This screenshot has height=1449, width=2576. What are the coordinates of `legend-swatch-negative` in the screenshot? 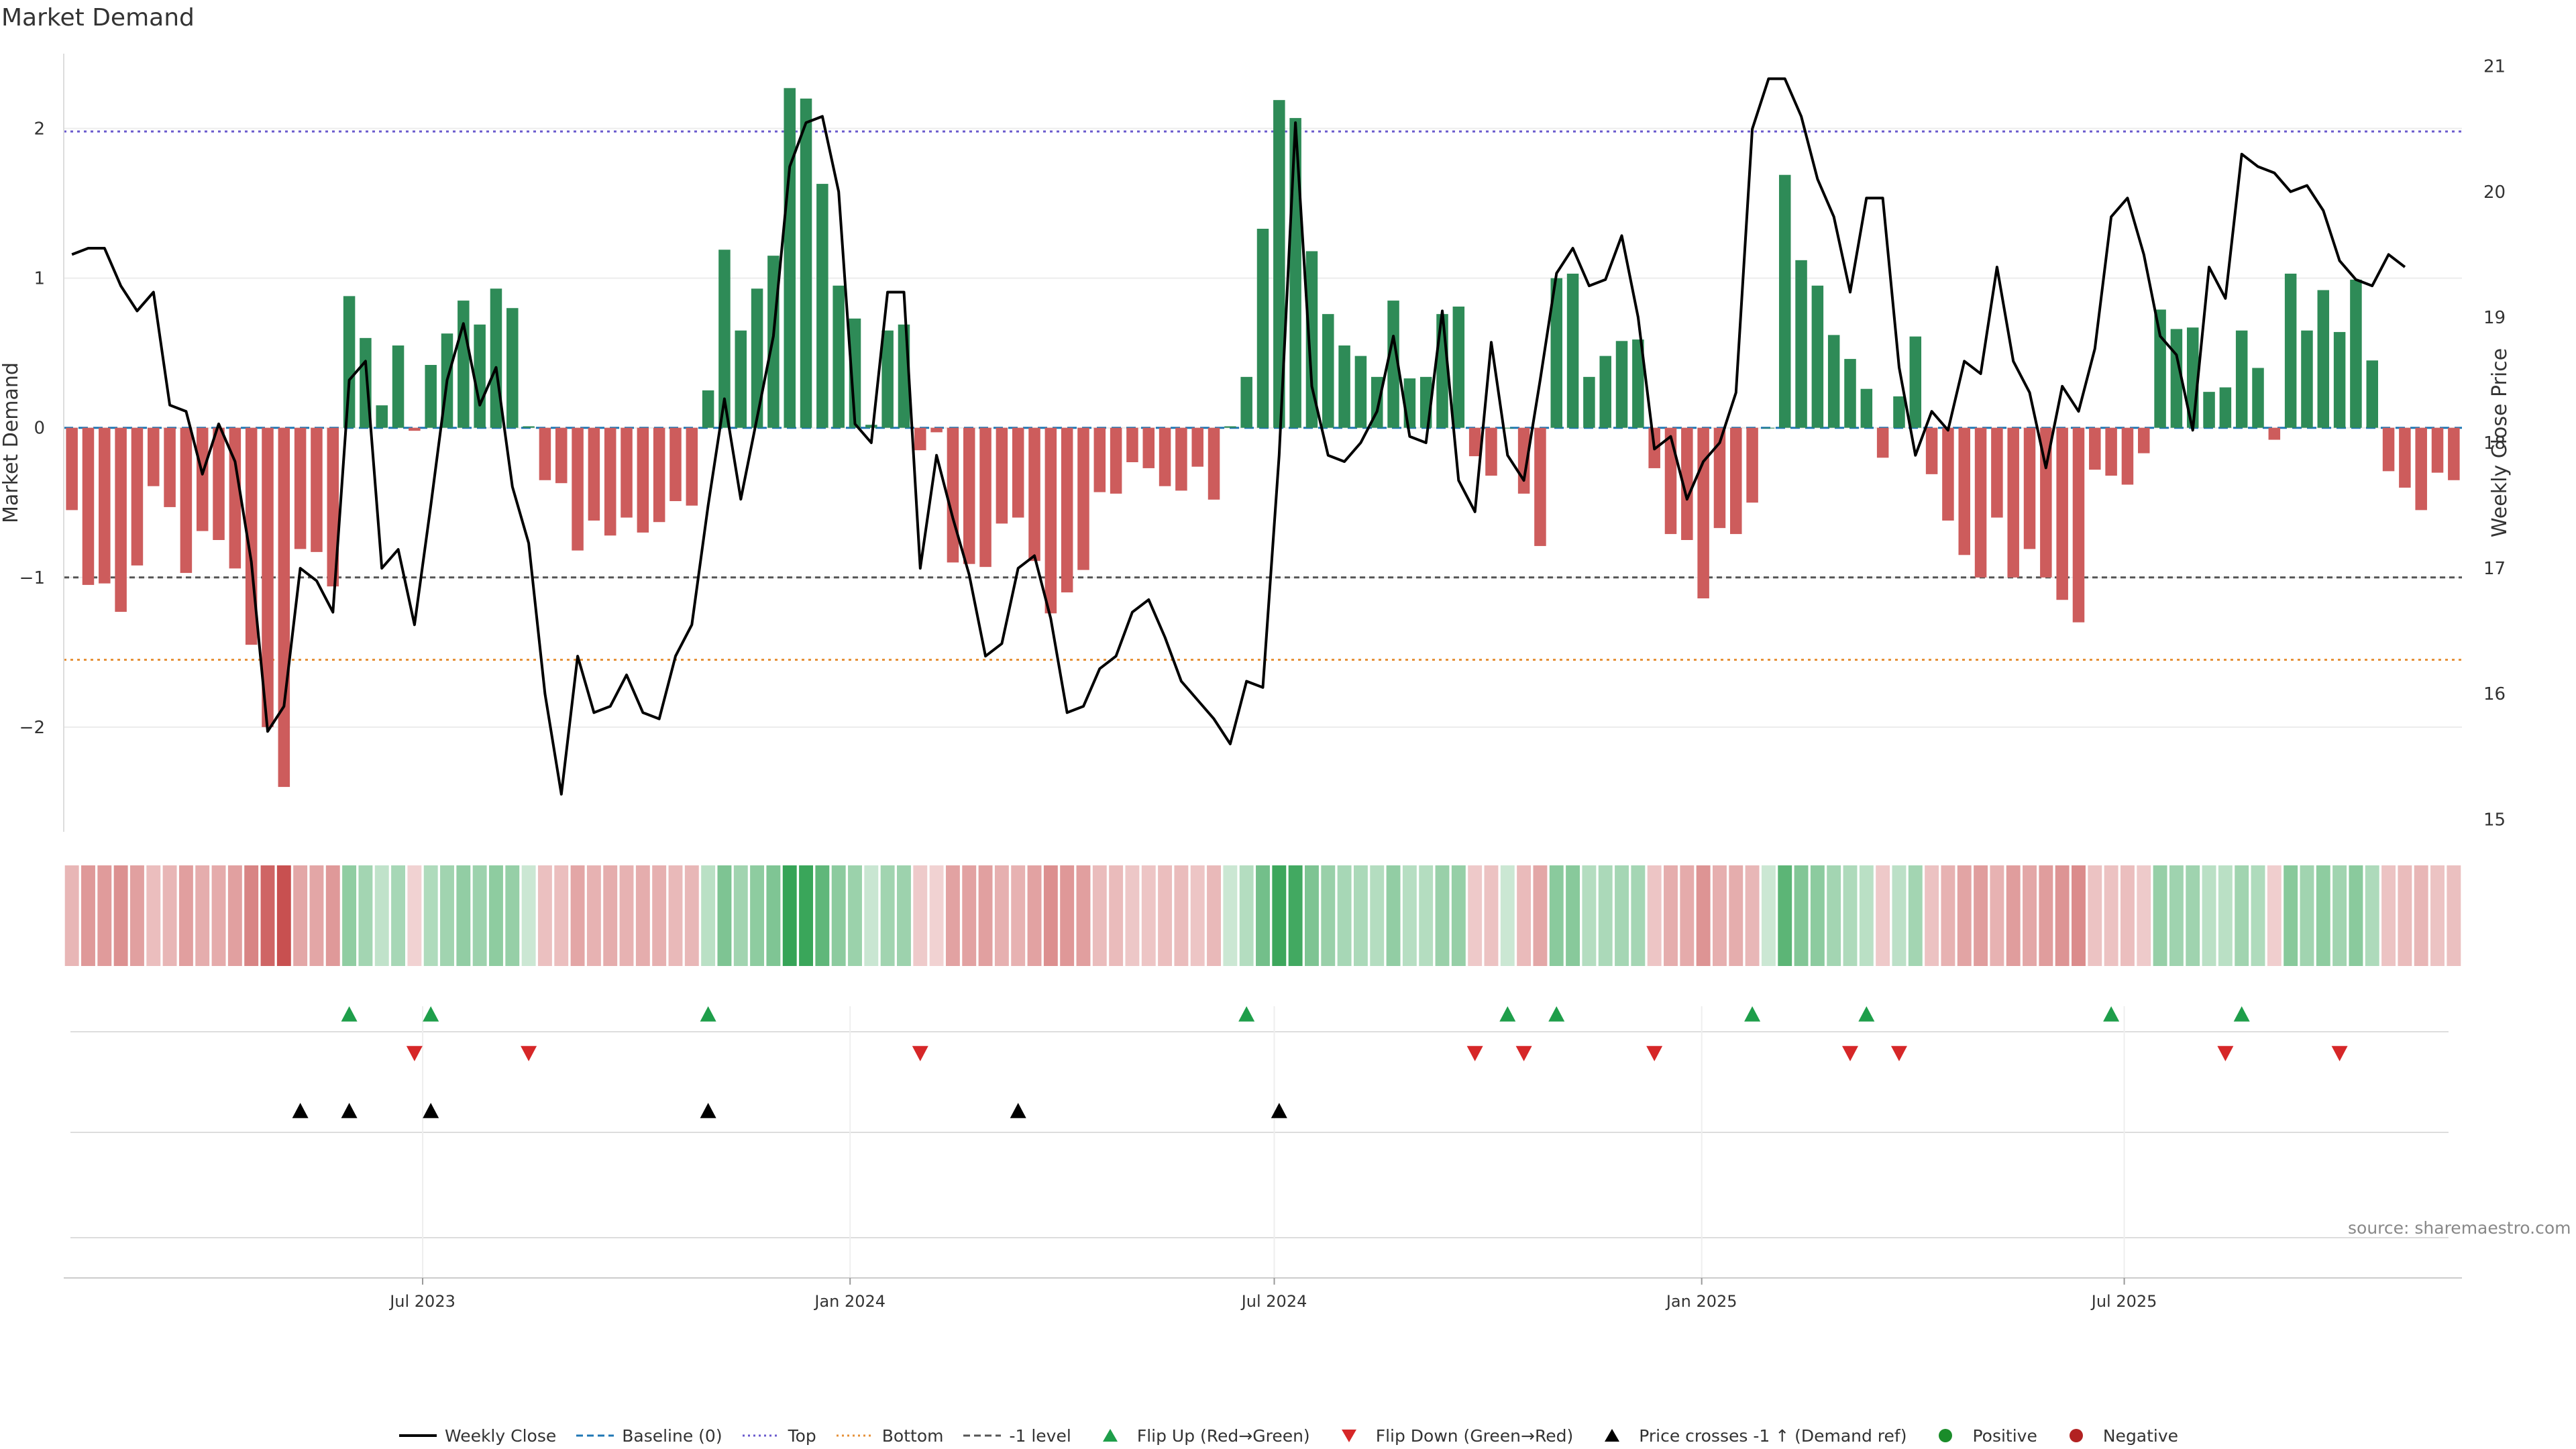 It's located at (2076, 1435).